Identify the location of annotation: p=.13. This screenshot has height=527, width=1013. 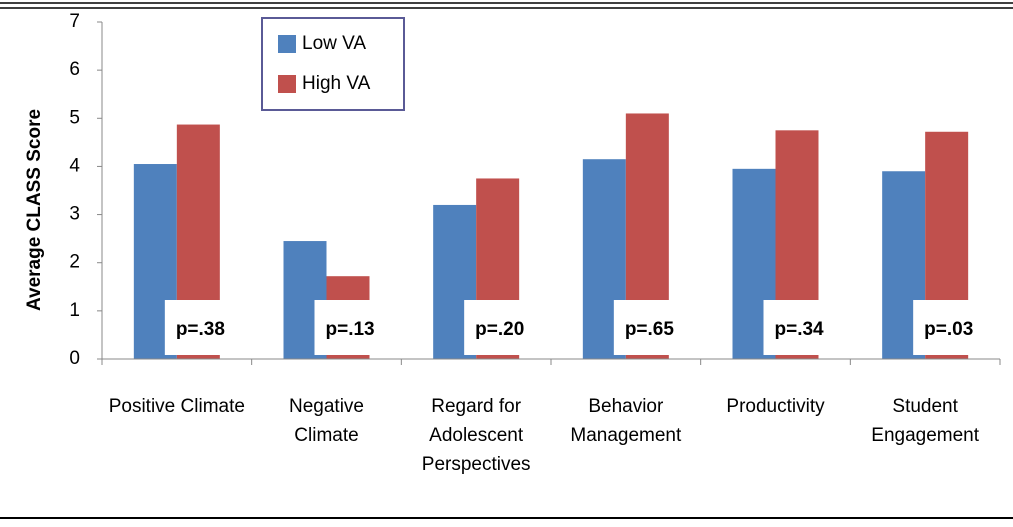
(350, 329).